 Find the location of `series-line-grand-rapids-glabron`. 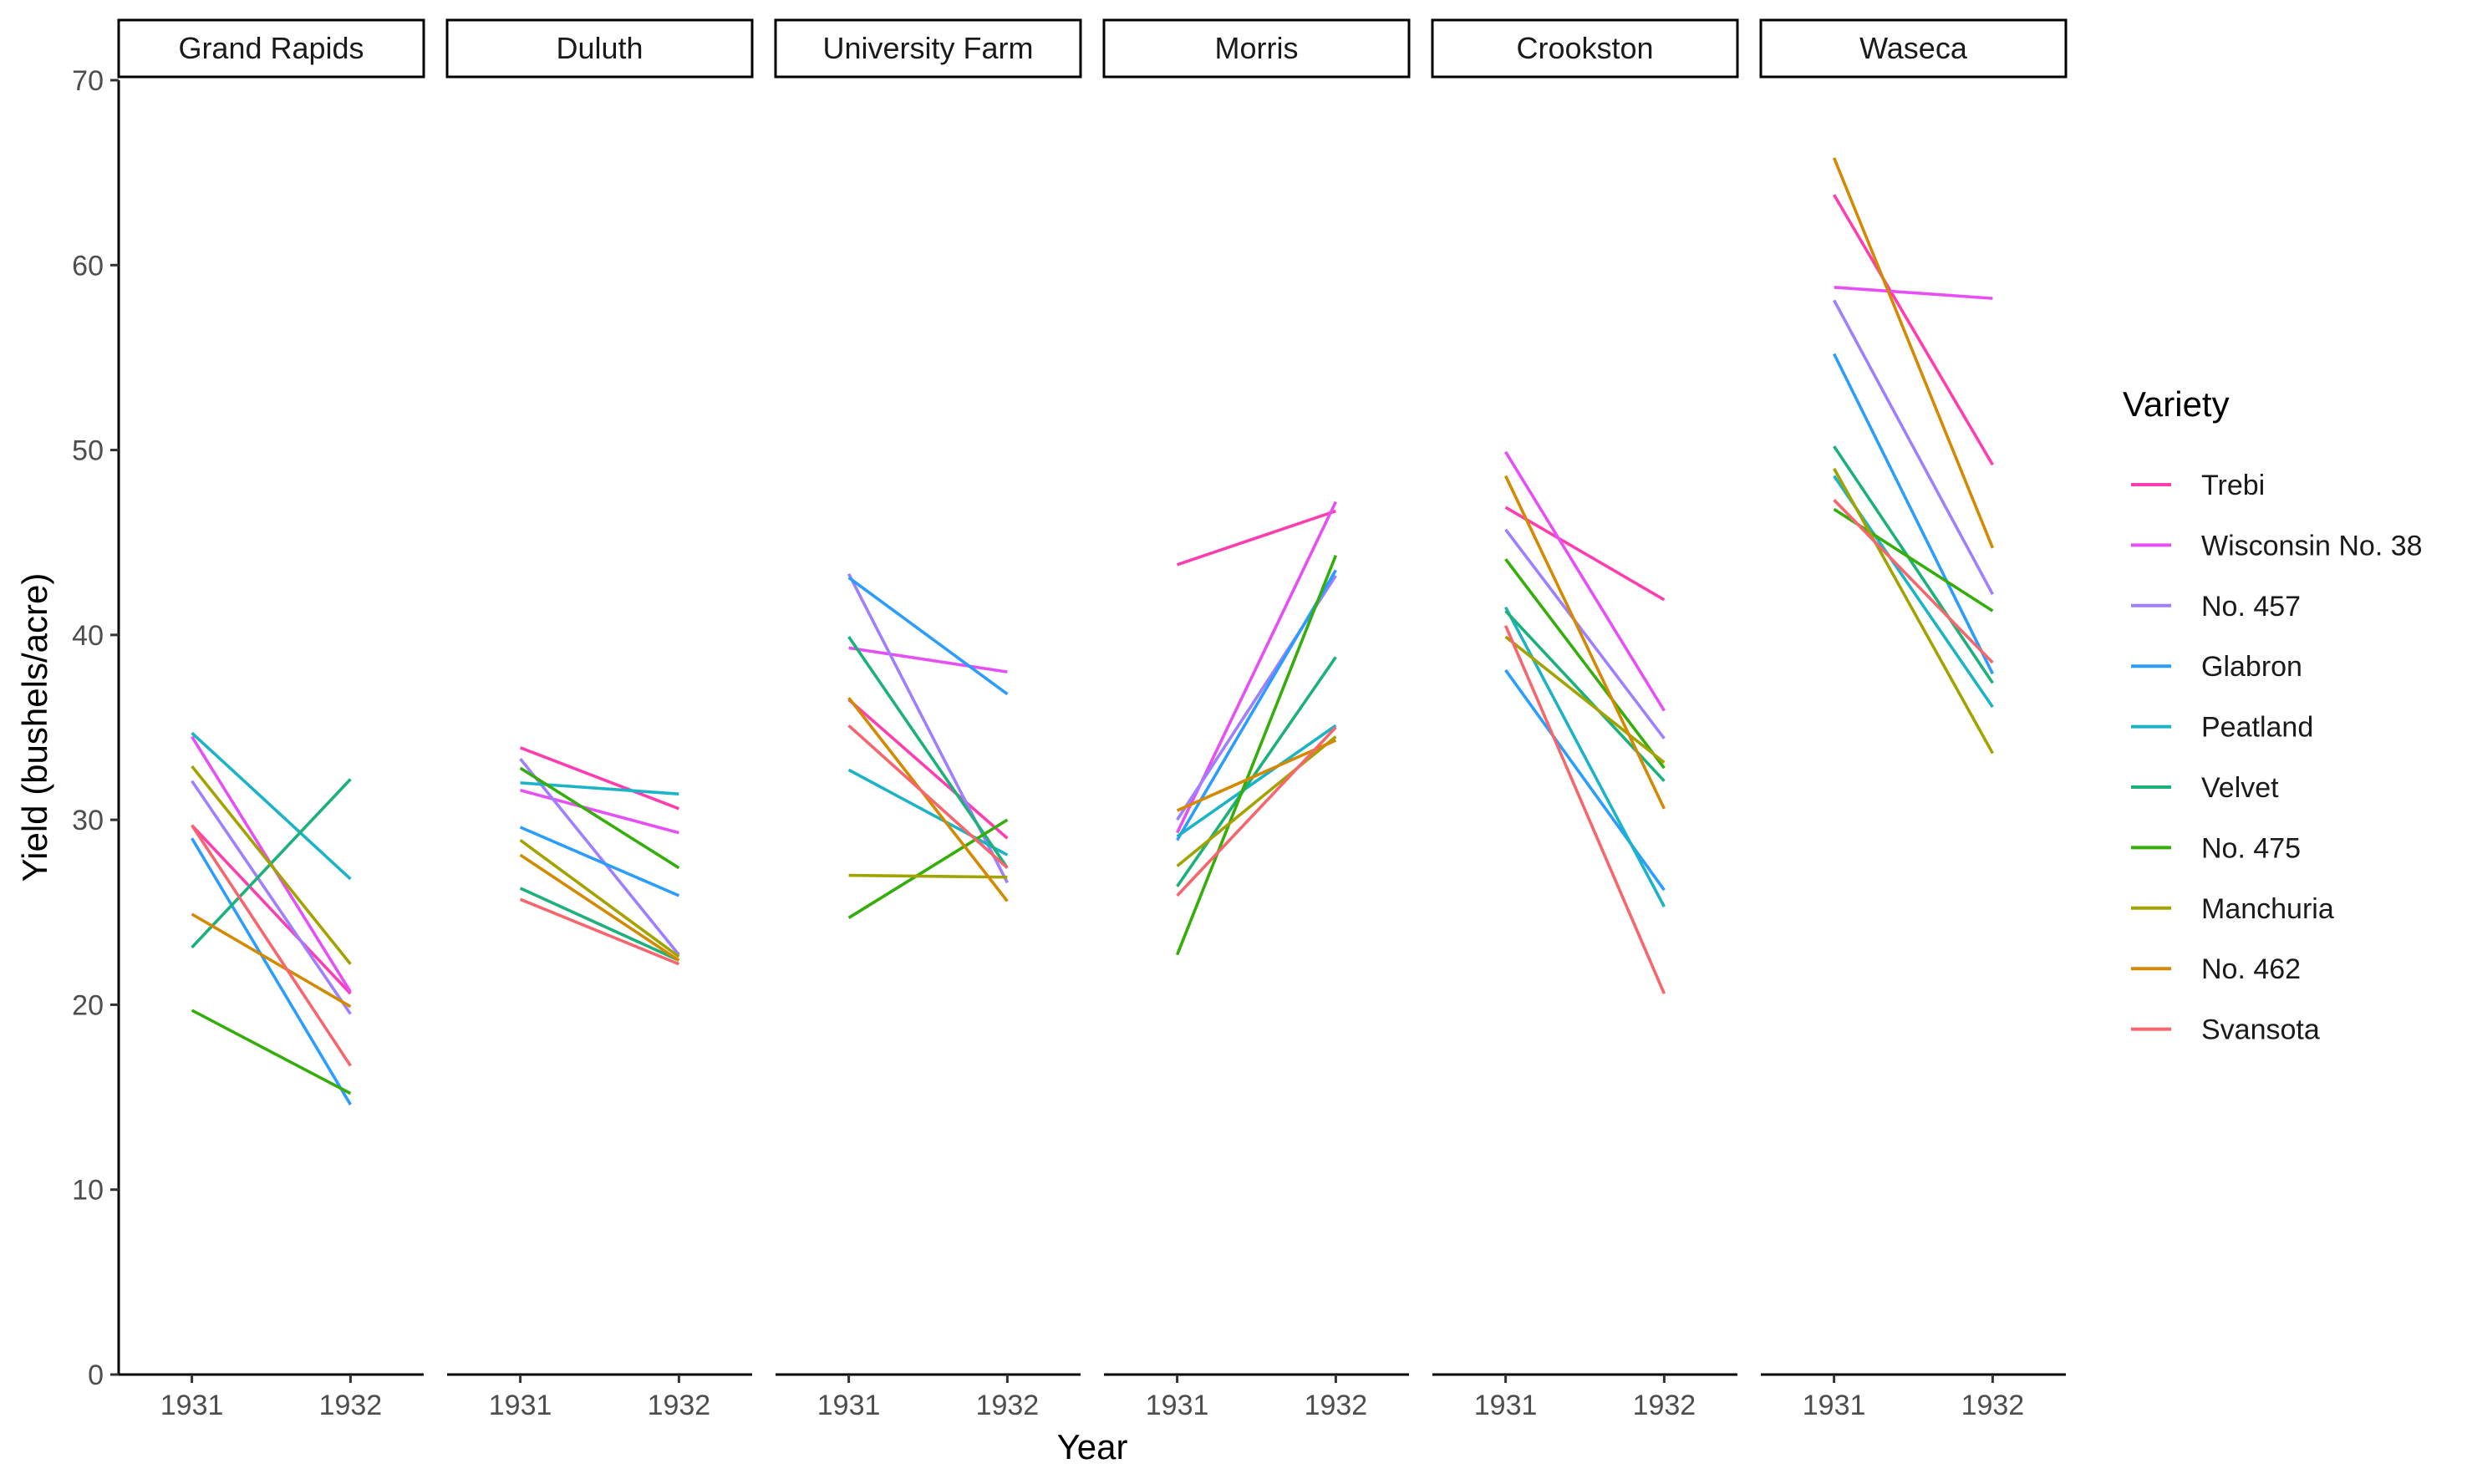

series-line-grand-rapids-glabron is located at coordinates (271, 971).